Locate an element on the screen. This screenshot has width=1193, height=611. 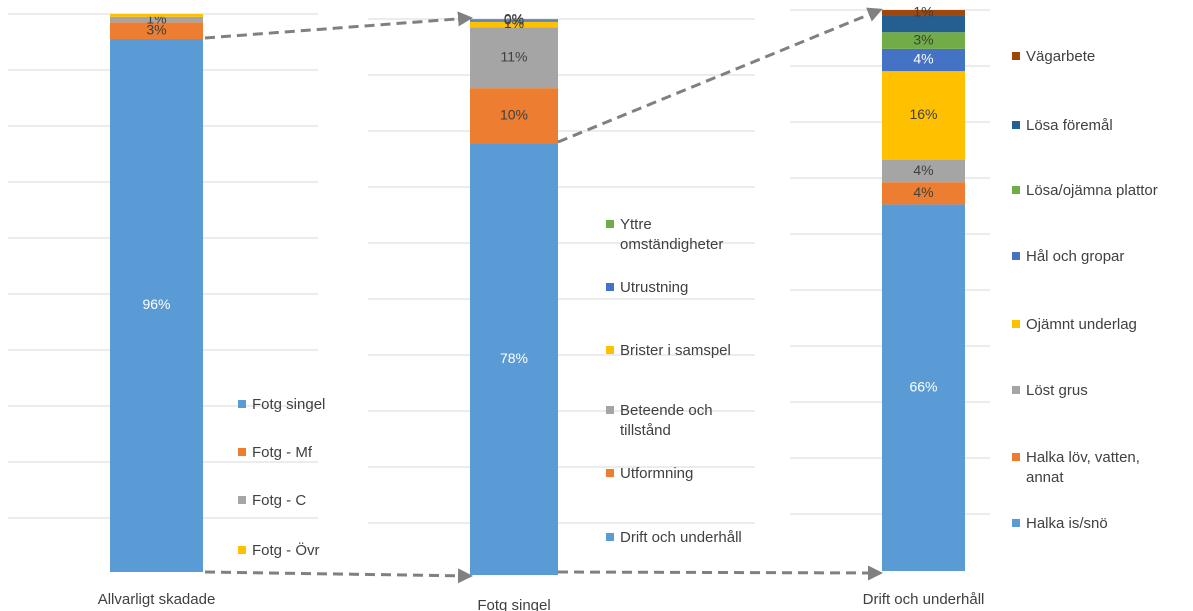
bar-segment-halka-lov-vatten-annat is located at coordinates (923, 193).